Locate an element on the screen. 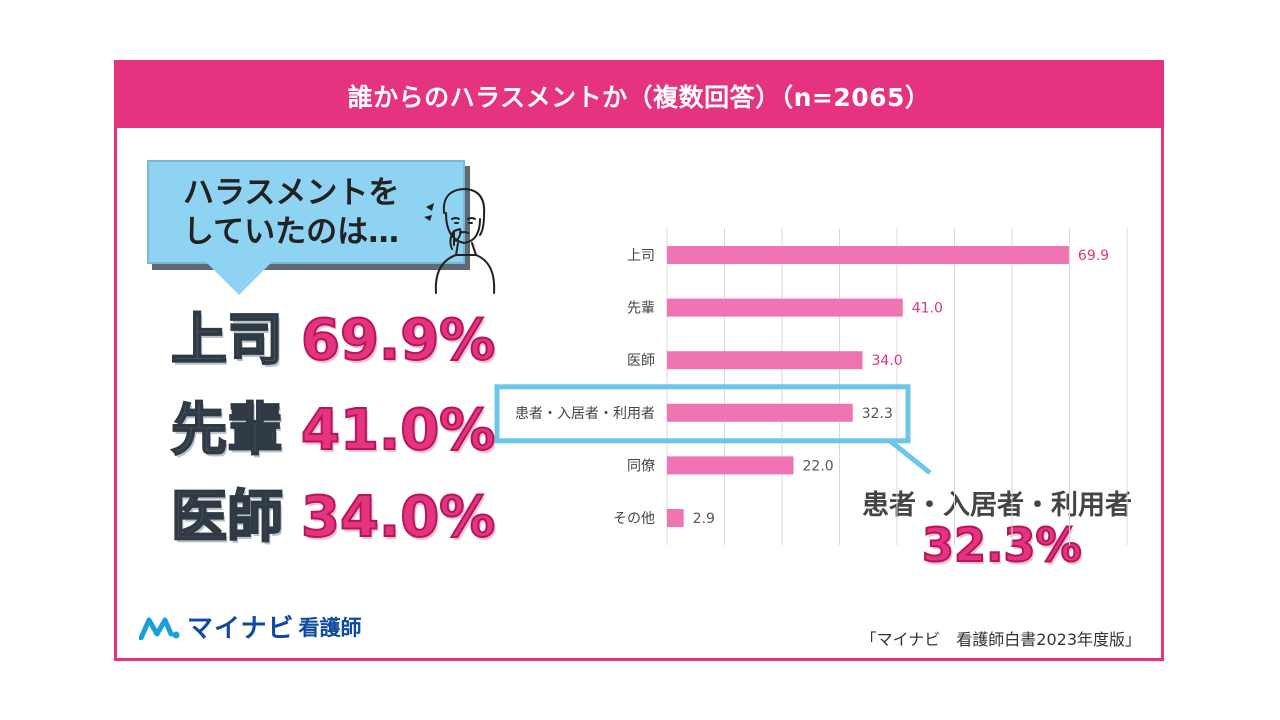  worried-person-illustration is located at coordinates (460, 241).